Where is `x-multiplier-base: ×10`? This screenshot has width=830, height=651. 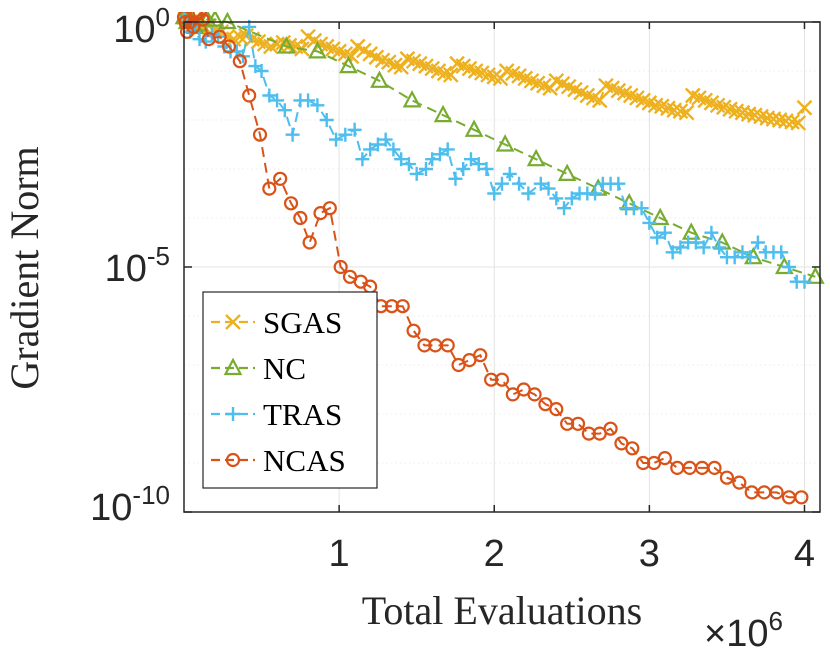 x-multiplier-base: ×10 is located at coordinates (736, 632).